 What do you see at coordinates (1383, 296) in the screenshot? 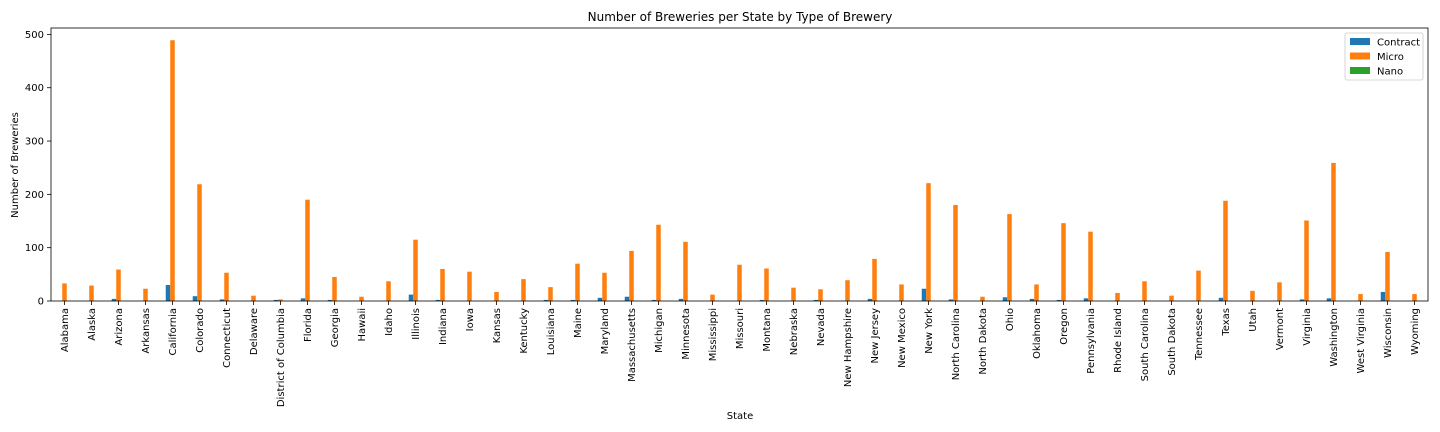
I see `bar-contract-wisconsin` at bounding box center [1383, 296].